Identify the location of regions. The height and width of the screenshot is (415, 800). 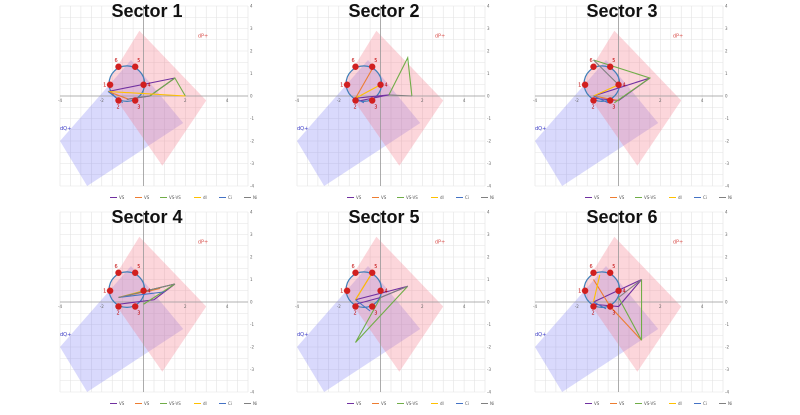
(370, 314).